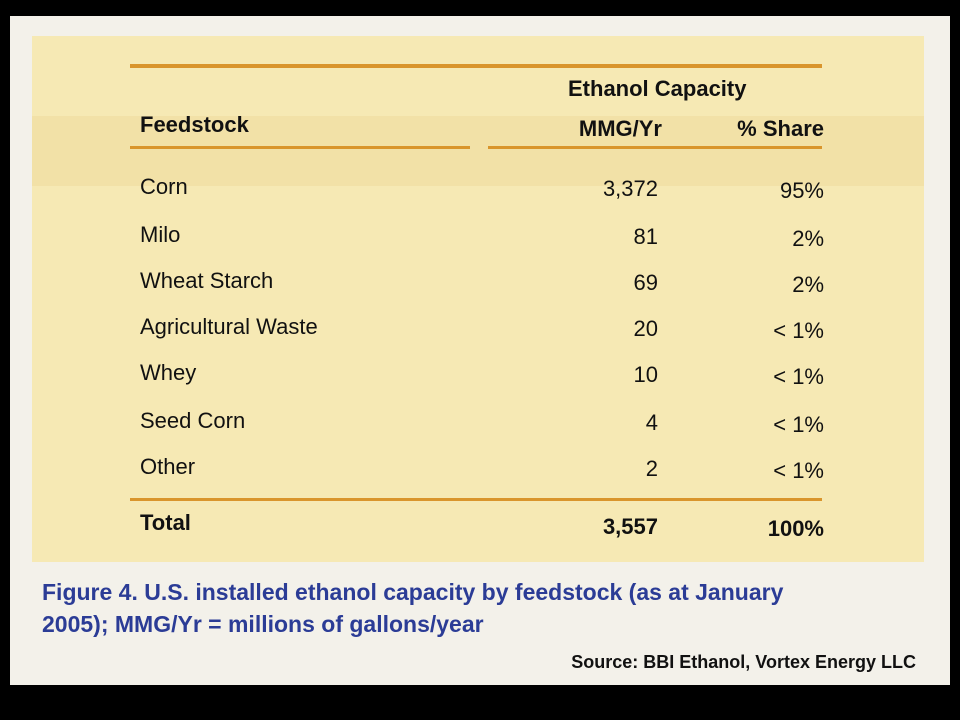  What do you see at coordinates (780, 128) in the screenshot?
I see `column-header-share: % Share` at bounding box center [780, 128].